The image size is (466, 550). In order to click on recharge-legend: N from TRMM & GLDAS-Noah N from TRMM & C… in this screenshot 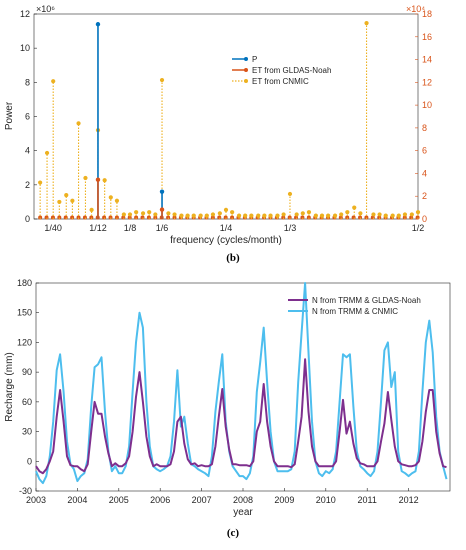, I will do `click(354, 306)`.